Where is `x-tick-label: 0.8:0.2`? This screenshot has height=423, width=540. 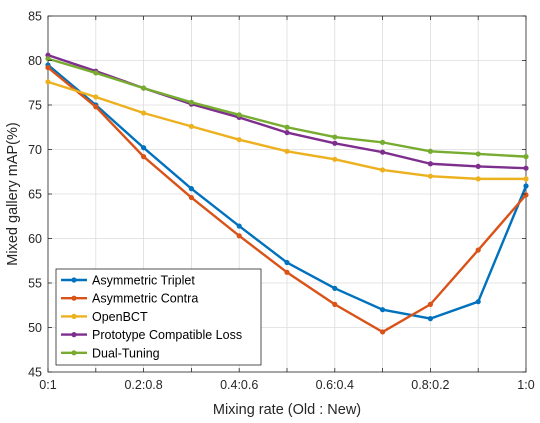
x-tick-label: 0.8:0.2 is located at coordinates (430, 385).